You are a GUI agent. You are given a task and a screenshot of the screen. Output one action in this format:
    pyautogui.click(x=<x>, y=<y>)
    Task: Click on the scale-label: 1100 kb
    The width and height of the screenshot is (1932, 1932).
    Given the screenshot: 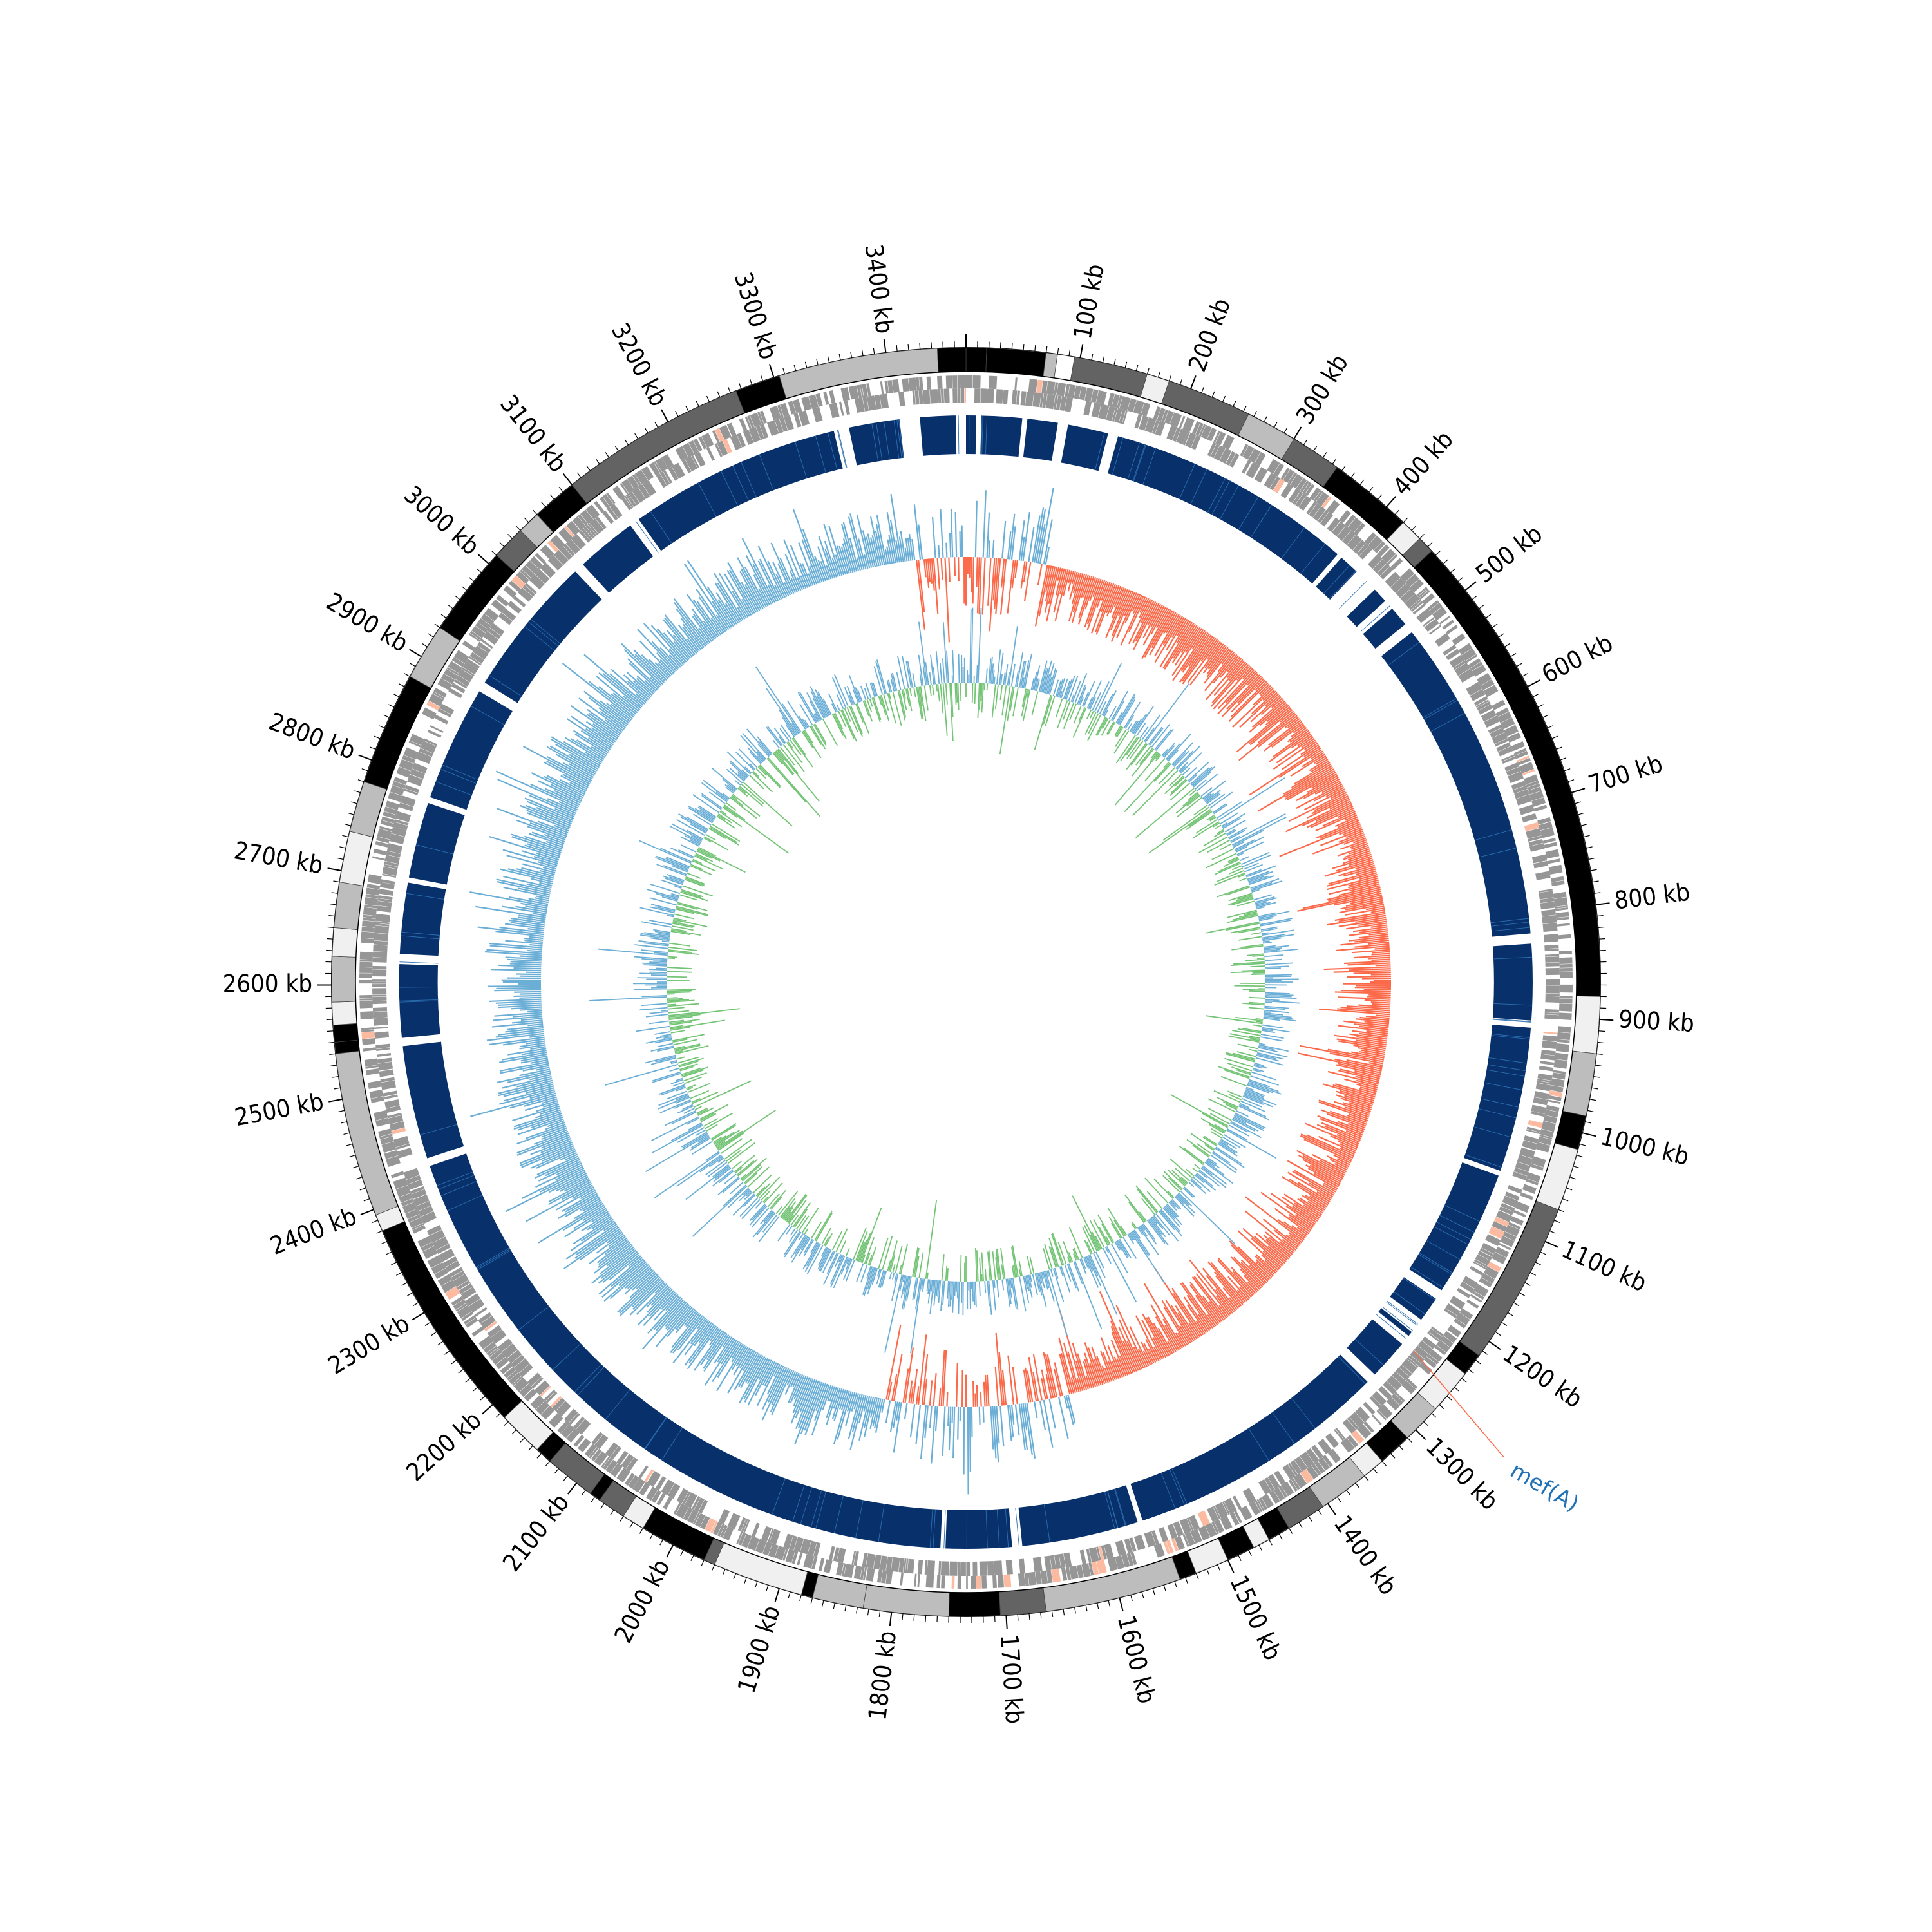 What is the action you would take?
    pyautogui.click(x=1604, y=1266)
    